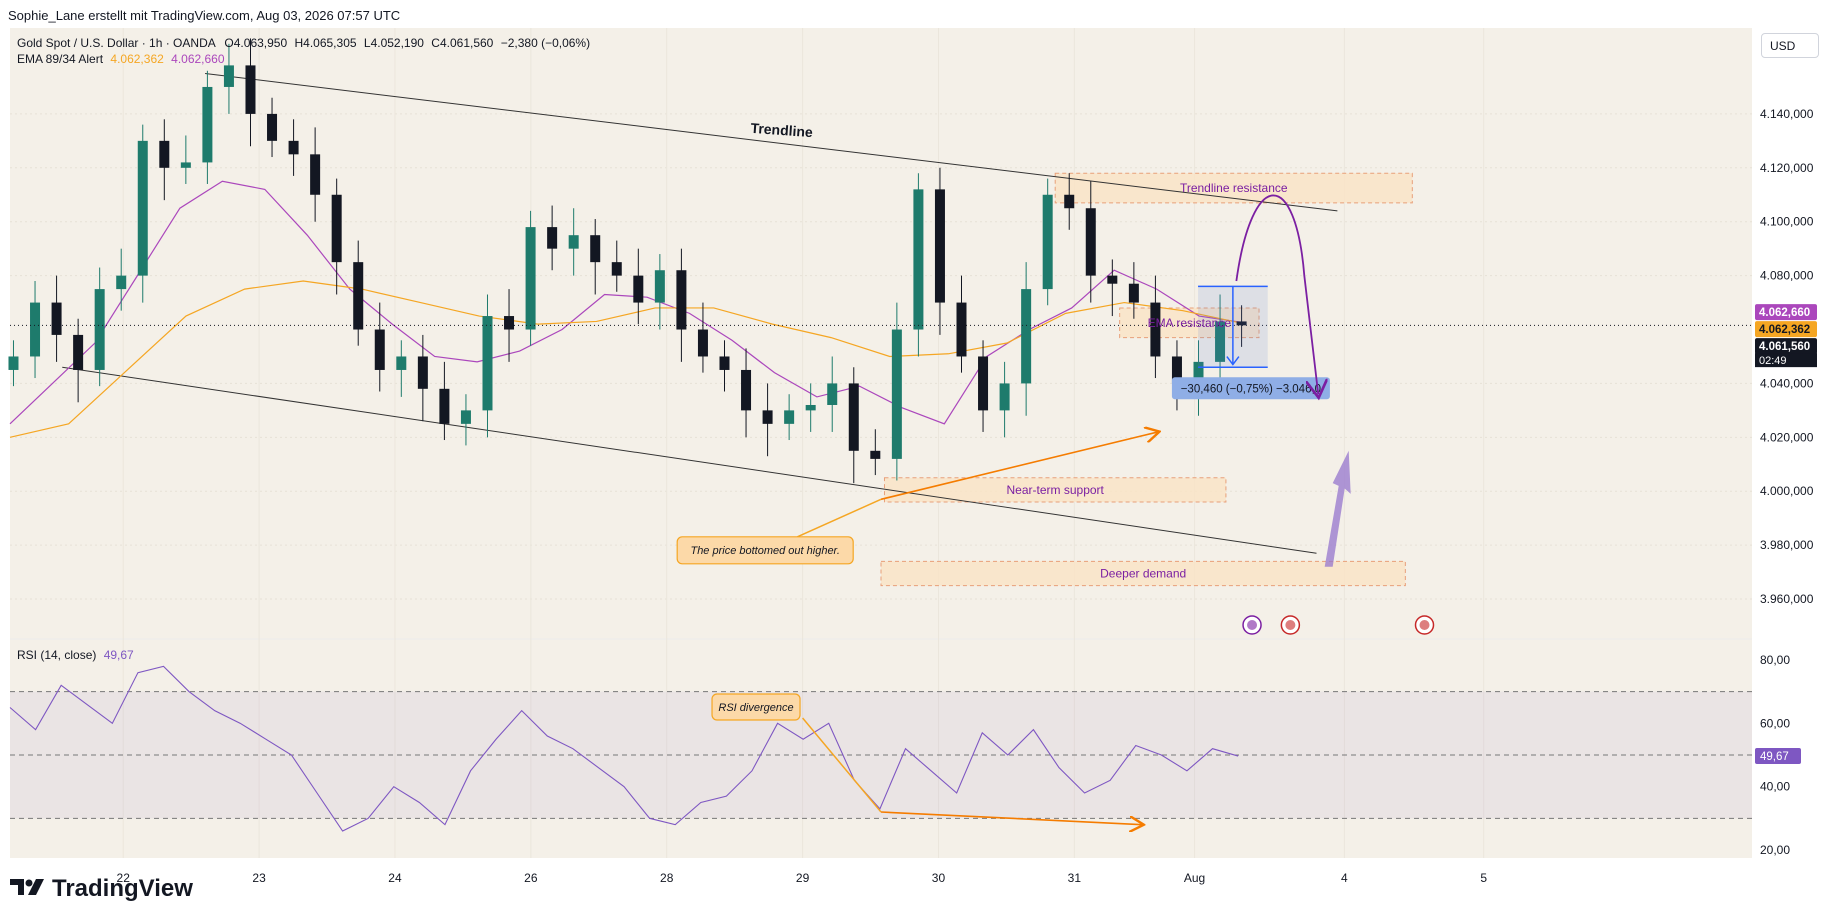 The width and height of the screenshot is (1835, 917). I want to click on price-axis-label: 3.960,000, so click(1787, 599).